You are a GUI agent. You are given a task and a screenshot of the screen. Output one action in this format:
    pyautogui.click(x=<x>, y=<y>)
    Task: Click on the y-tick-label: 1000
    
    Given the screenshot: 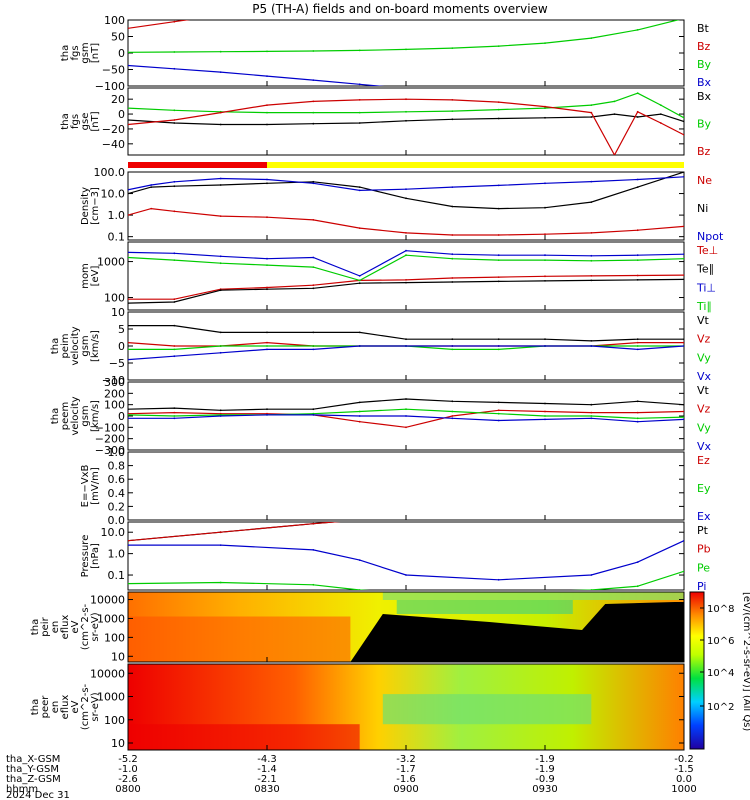 What is the action you would take?
    pyautogui.click(x=111, y=618)
    